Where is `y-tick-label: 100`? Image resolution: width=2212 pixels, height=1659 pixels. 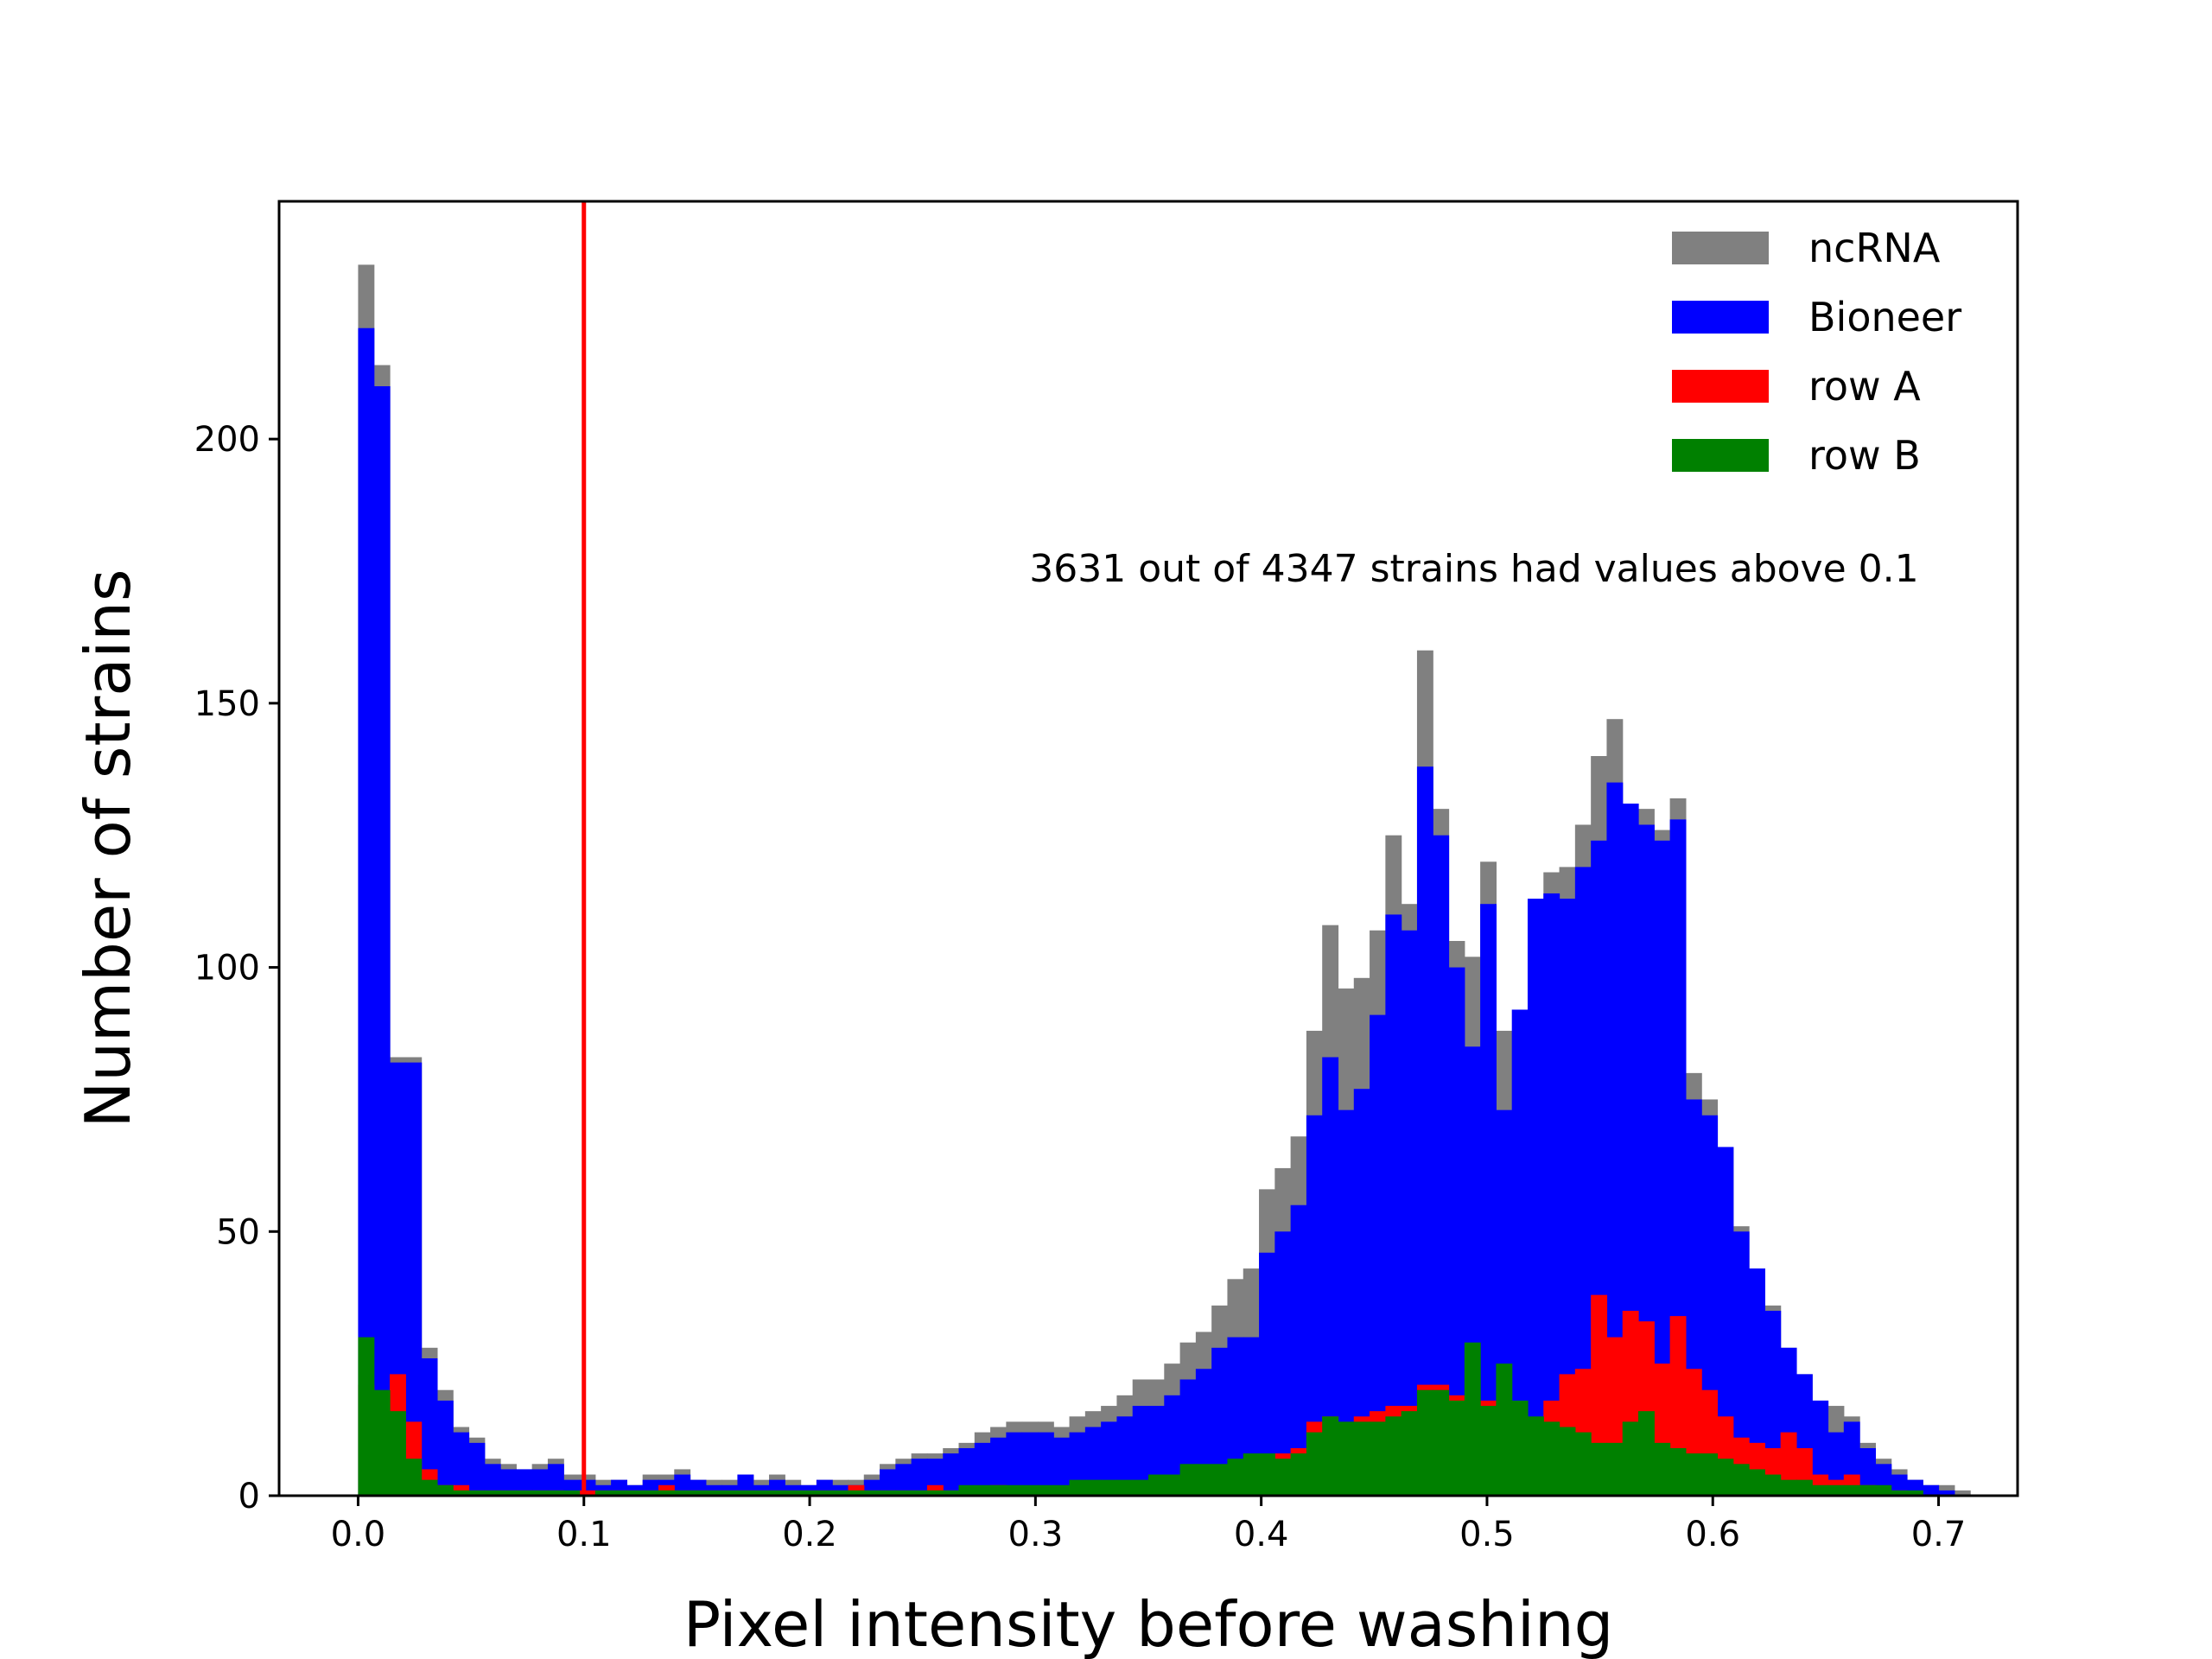
y-tick-label: 100 is located at coordinates (227, 968).